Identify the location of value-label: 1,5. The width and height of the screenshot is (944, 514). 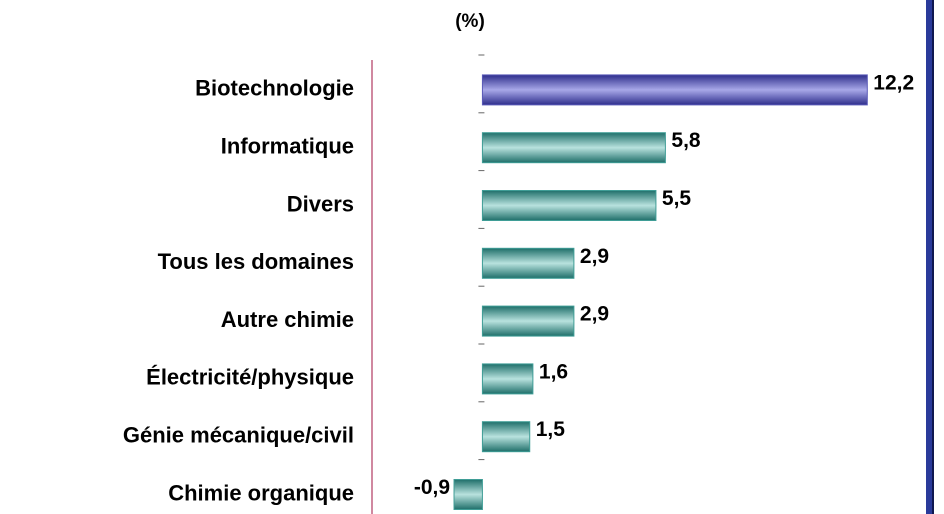
(551, 429).